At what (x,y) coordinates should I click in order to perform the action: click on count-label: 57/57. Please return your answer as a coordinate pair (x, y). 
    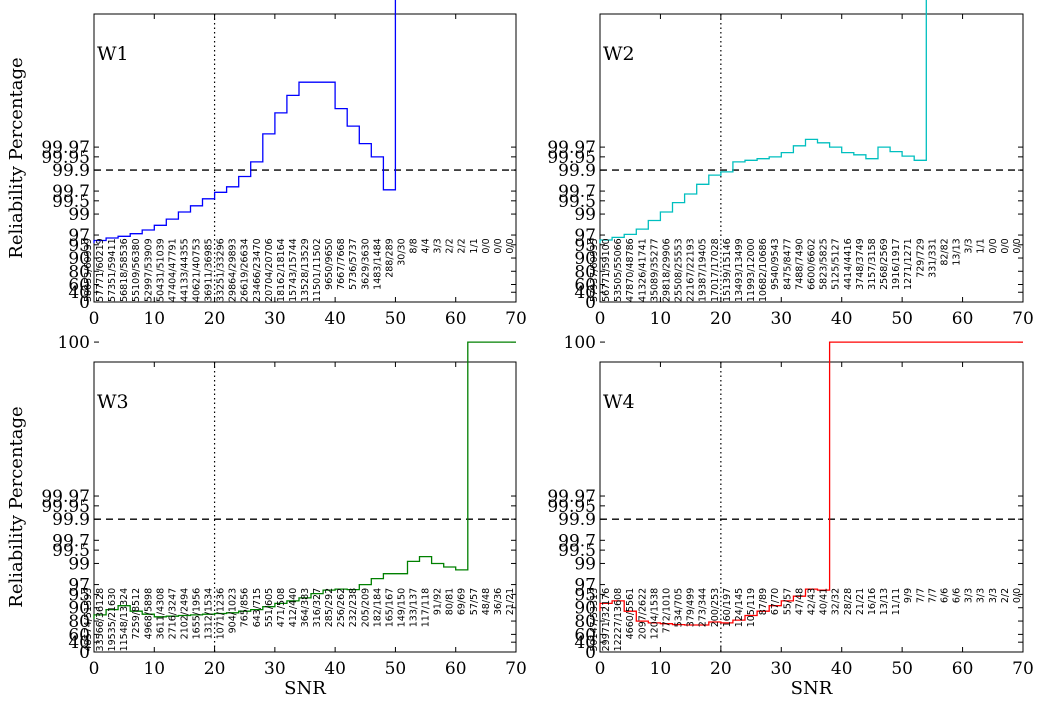
    Looking at the image, I should click on (474, 601).